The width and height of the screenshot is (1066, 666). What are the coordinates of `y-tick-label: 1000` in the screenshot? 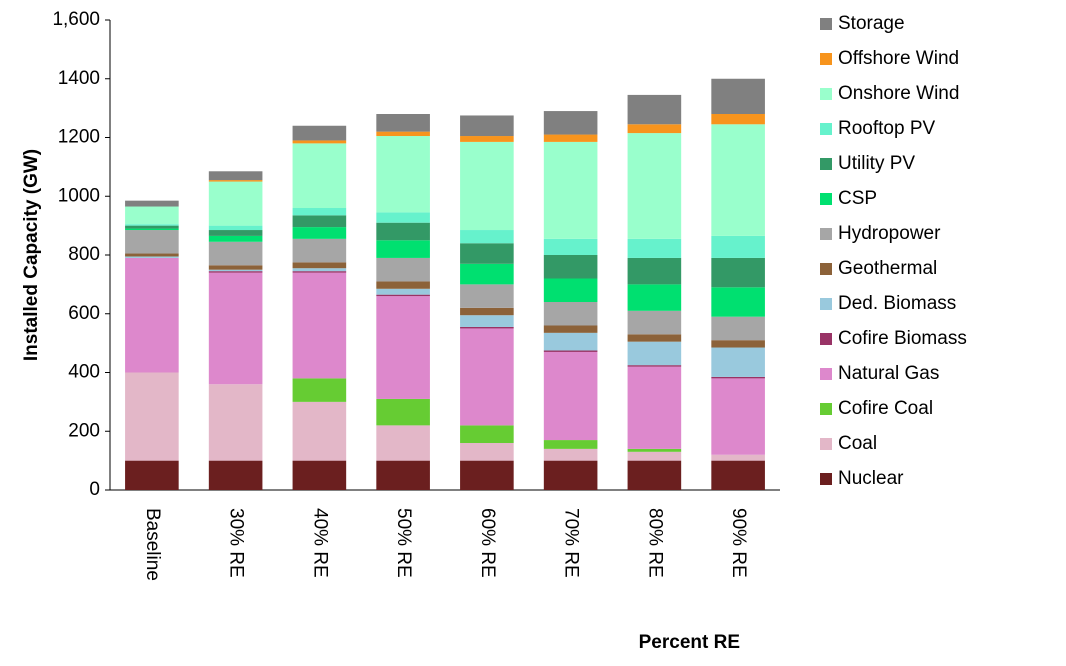 It's located at (79, 195).